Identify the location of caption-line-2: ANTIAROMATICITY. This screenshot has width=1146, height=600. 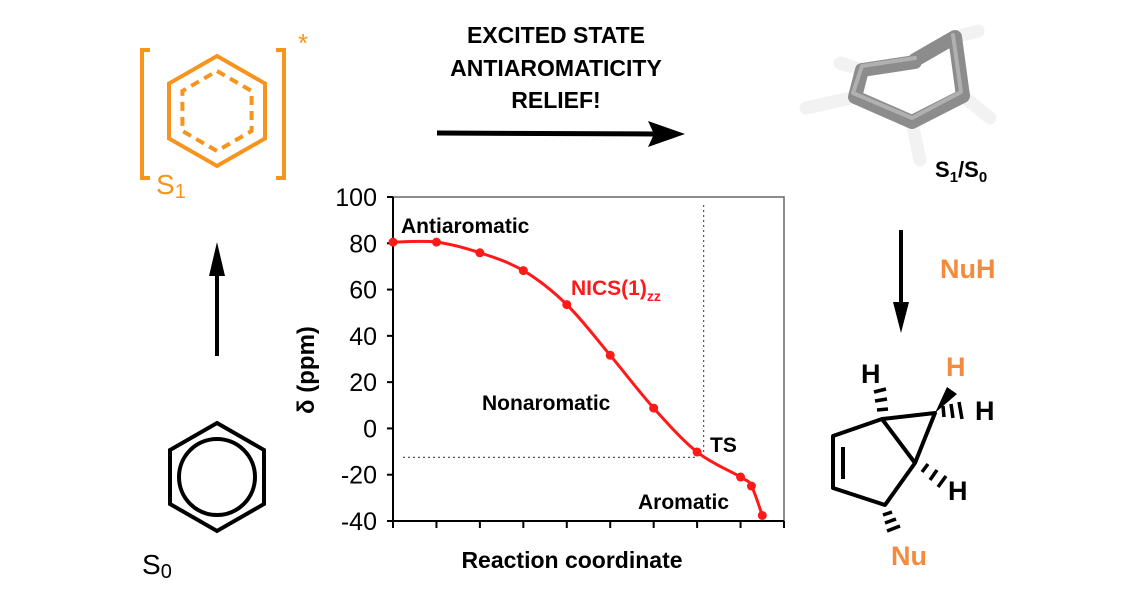
(556, 68).